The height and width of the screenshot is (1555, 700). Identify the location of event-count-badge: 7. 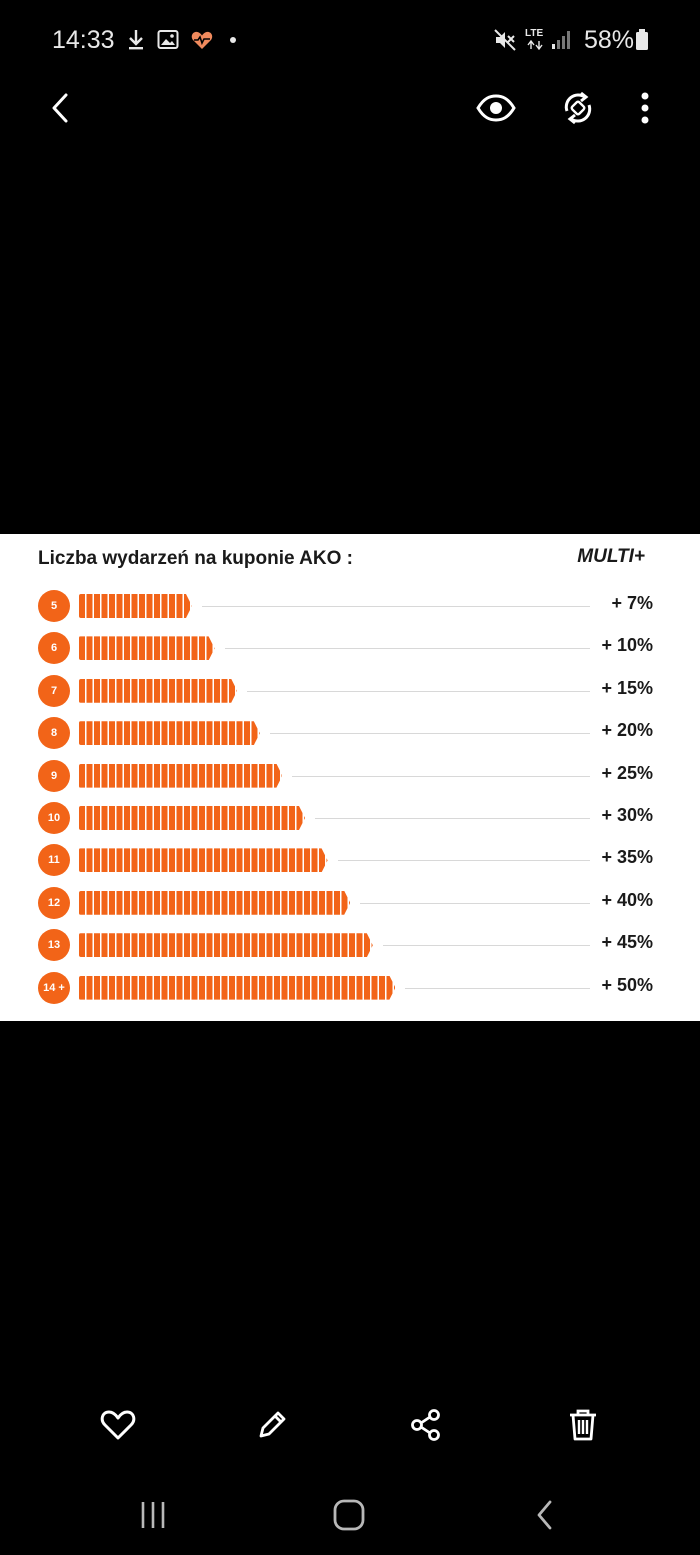
(54, 690).